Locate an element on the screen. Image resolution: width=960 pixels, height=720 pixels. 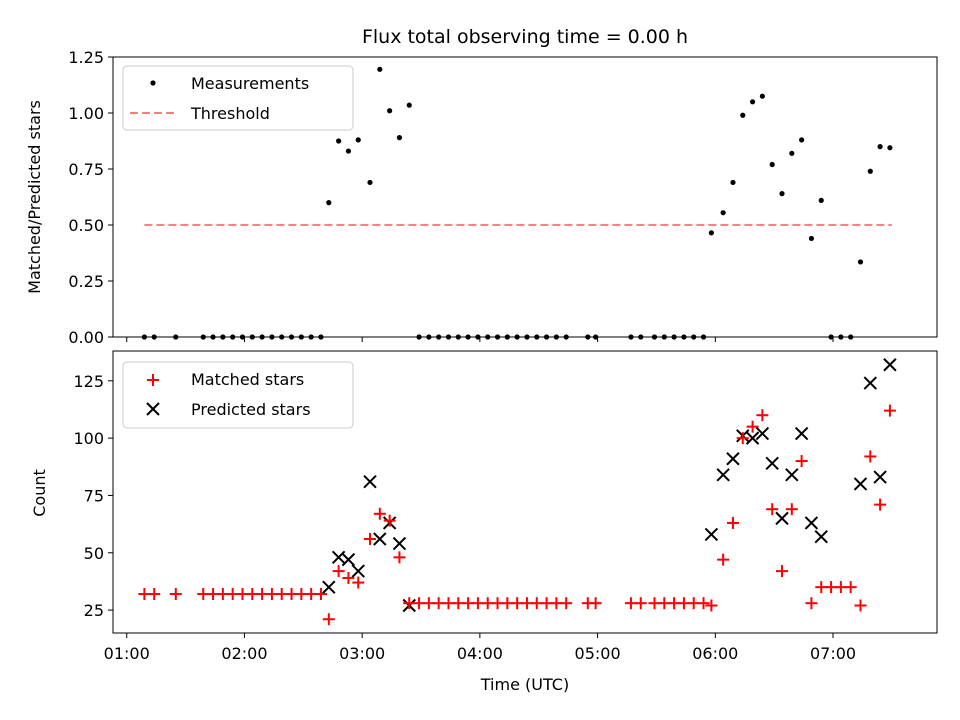
legend-measurements-label: Measurements is located at coordinates (250, 83).